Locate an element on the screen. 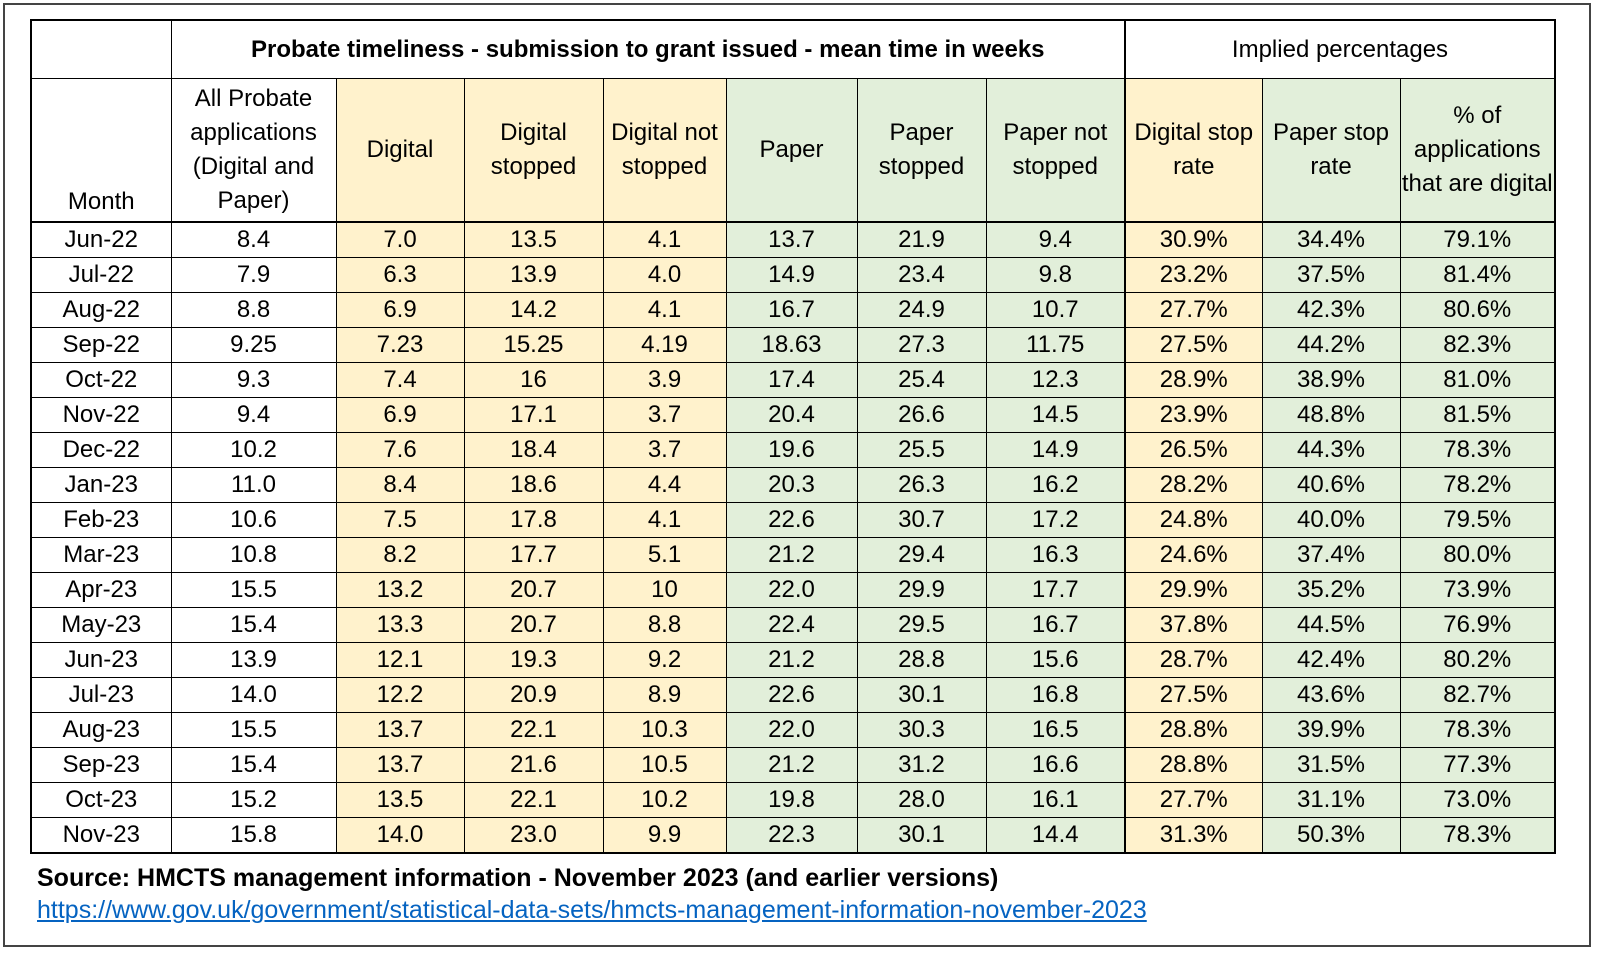 This screenshot has height=956, width=1600. cell-paper-stopped: 30.7 is located at coordinates (921, 520).